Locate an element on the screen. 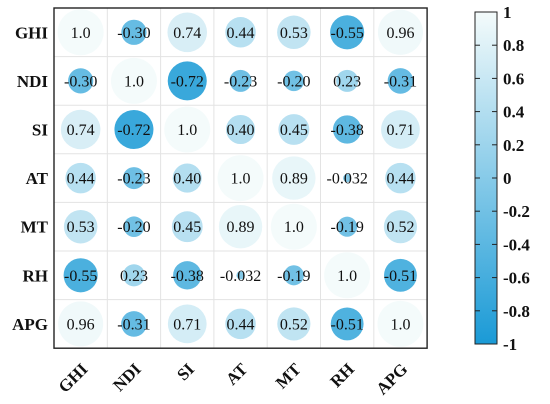 The height and width of the screenshot is (404, 550). colorbar-tick-label: 0.6 is located at coordinates (513, 78).